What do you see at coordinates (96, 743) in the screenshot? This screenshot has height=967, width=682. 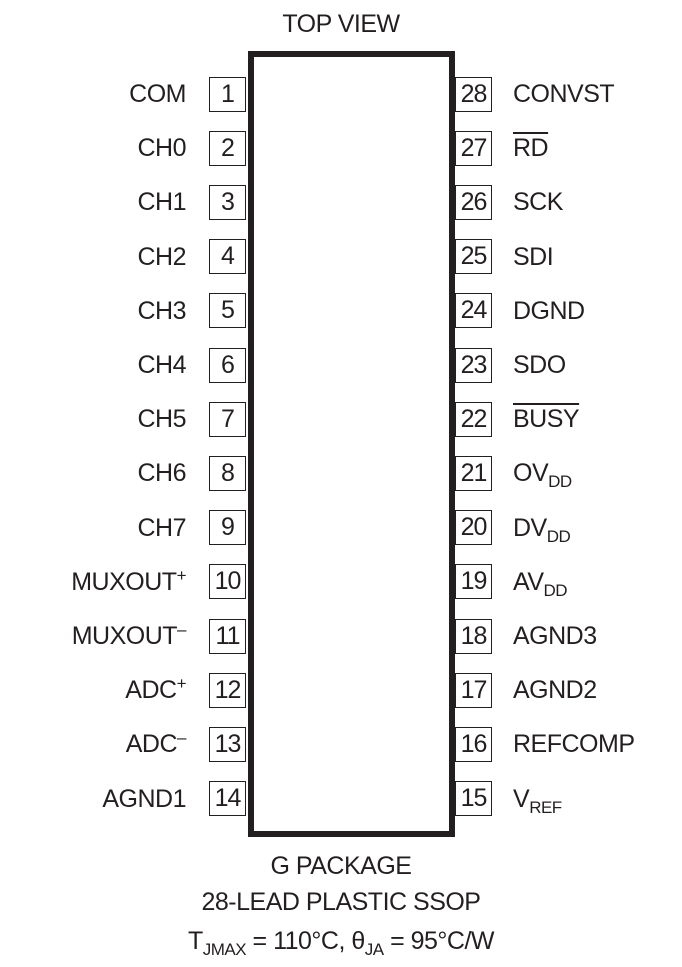 I see `pin-label: ADC–` at bounding box center [96, 743].